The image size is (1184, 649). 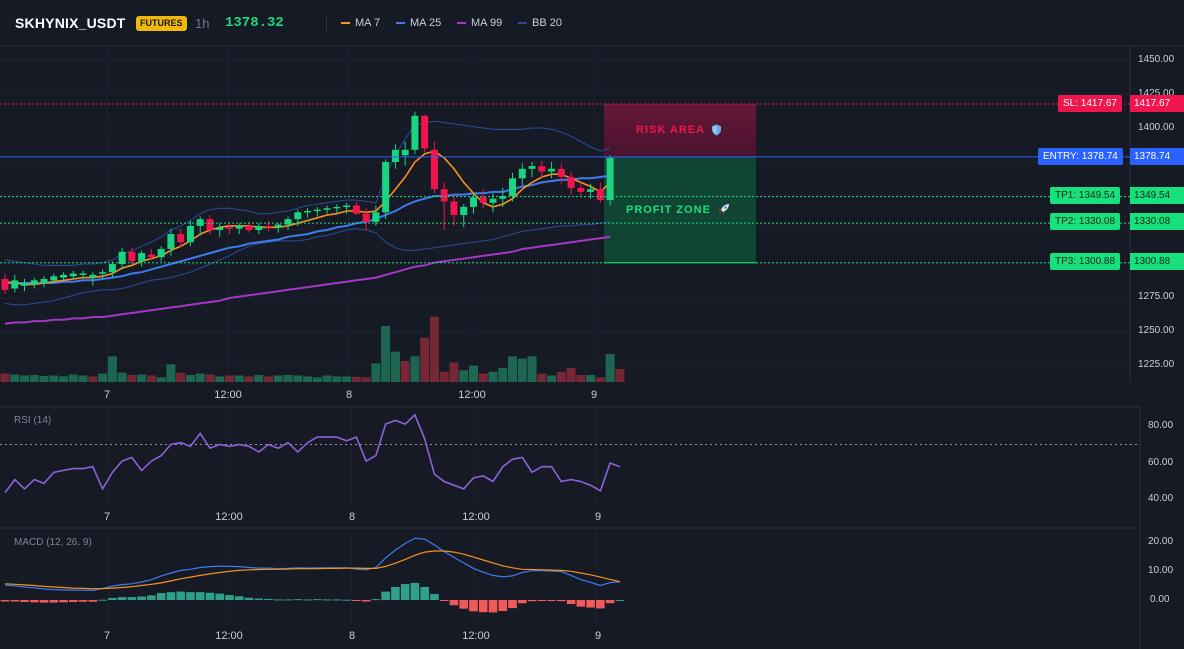 I want to click on macd-layer, so click(x=312, y=575).